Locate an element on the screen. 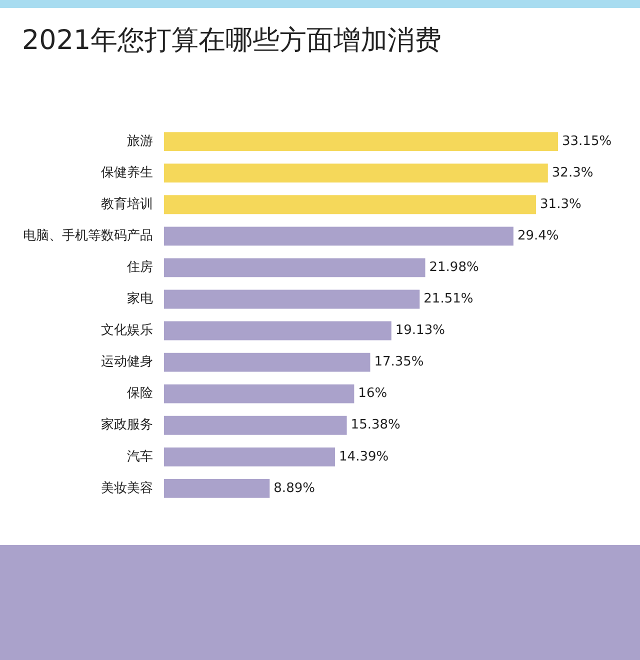 The width and height of the screenshot is (640, 660). data-label: 33.15% is located at coordinates (587, 141).